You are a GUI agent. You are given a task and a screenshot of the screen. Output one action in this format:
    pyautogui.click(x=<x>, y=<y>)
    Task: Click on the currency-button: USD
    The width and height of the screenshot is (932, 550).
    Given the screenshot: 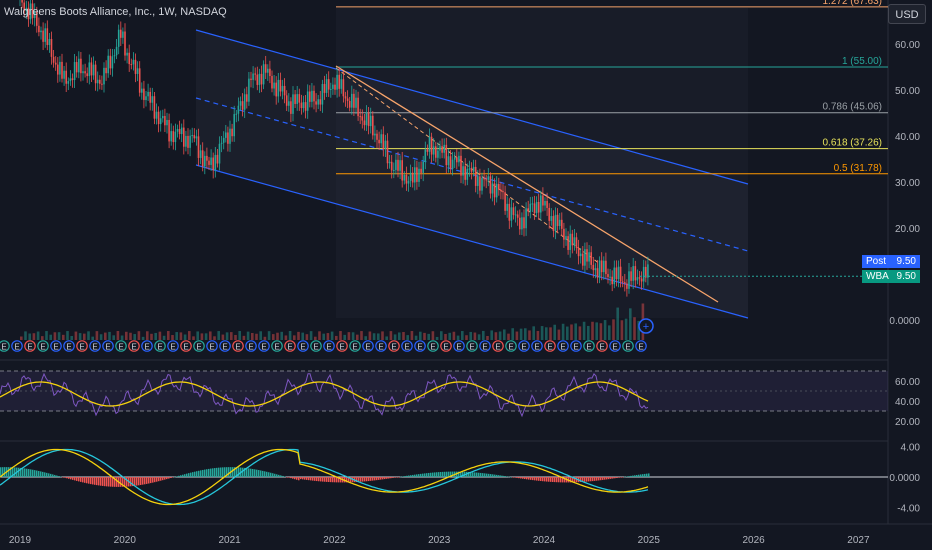 What is the action you would take?
    pyautogui.click(x=907, y=14)
    